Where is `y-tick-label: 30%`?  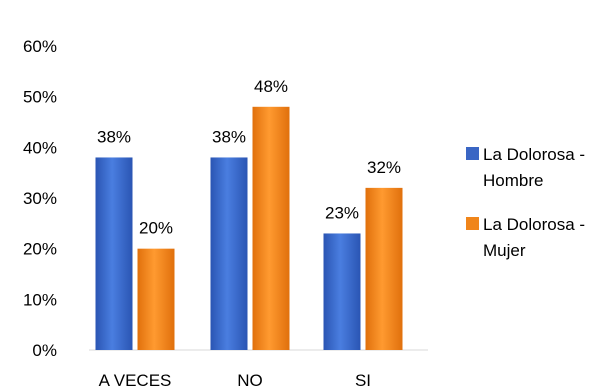 y-tick-label: 30% is located at coordinates (40, 198).